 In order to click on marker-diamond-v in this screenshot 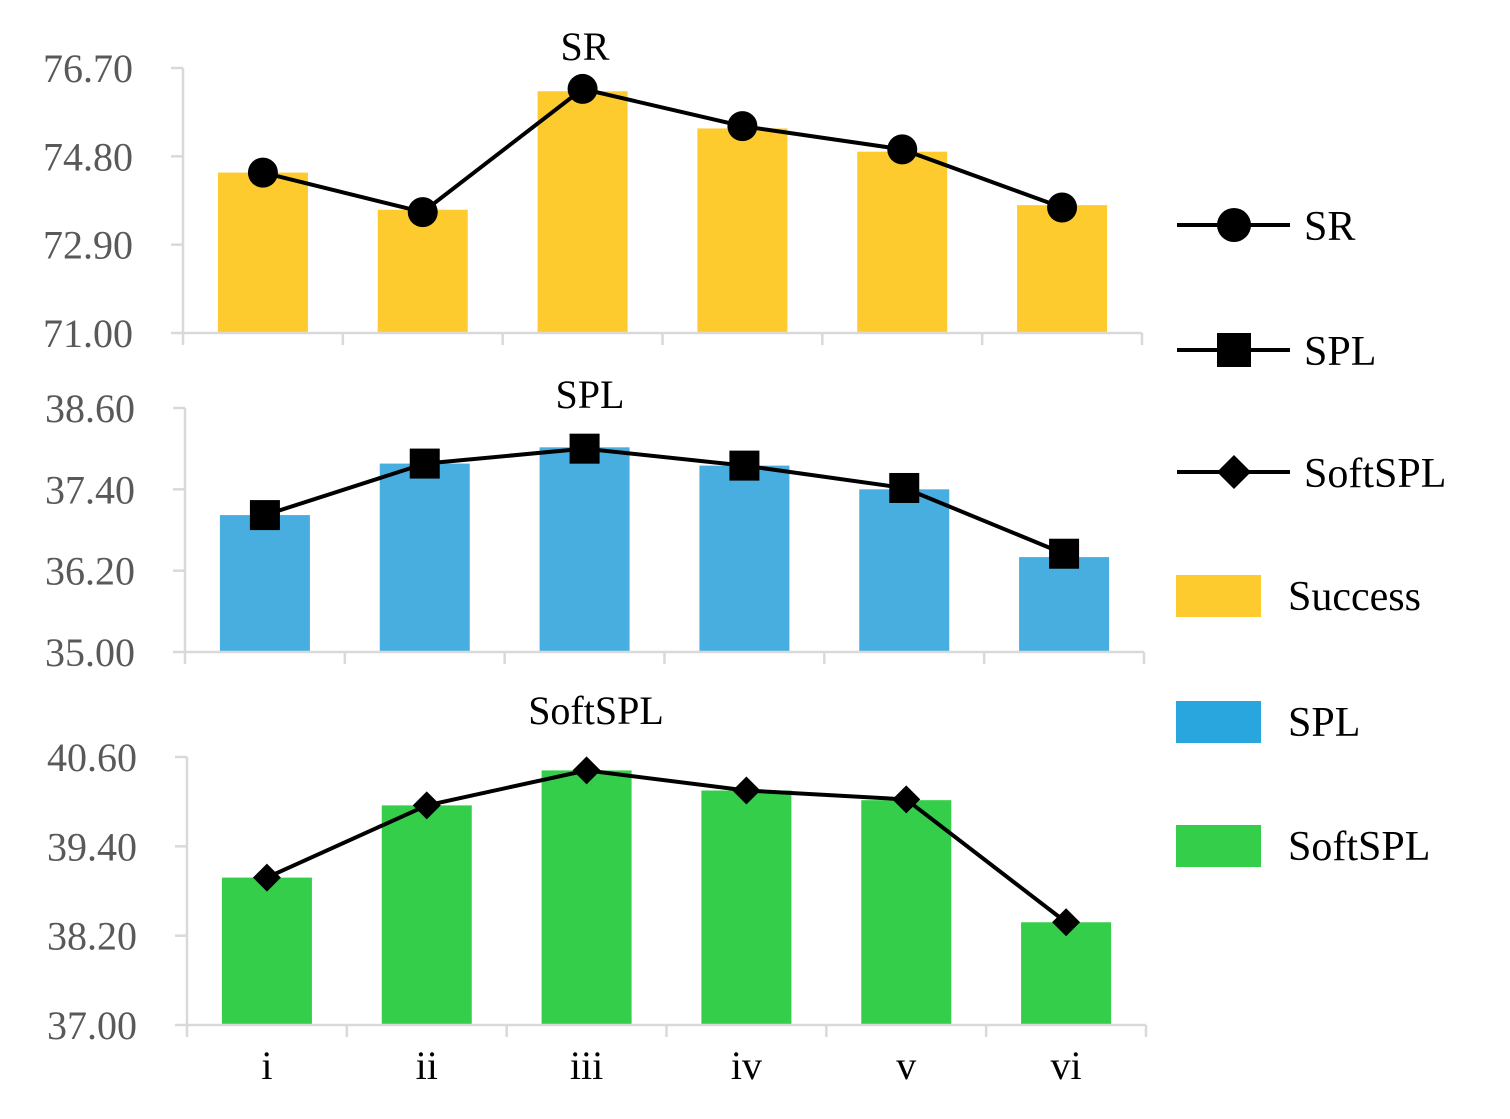, I will do `click(906, 799)`.